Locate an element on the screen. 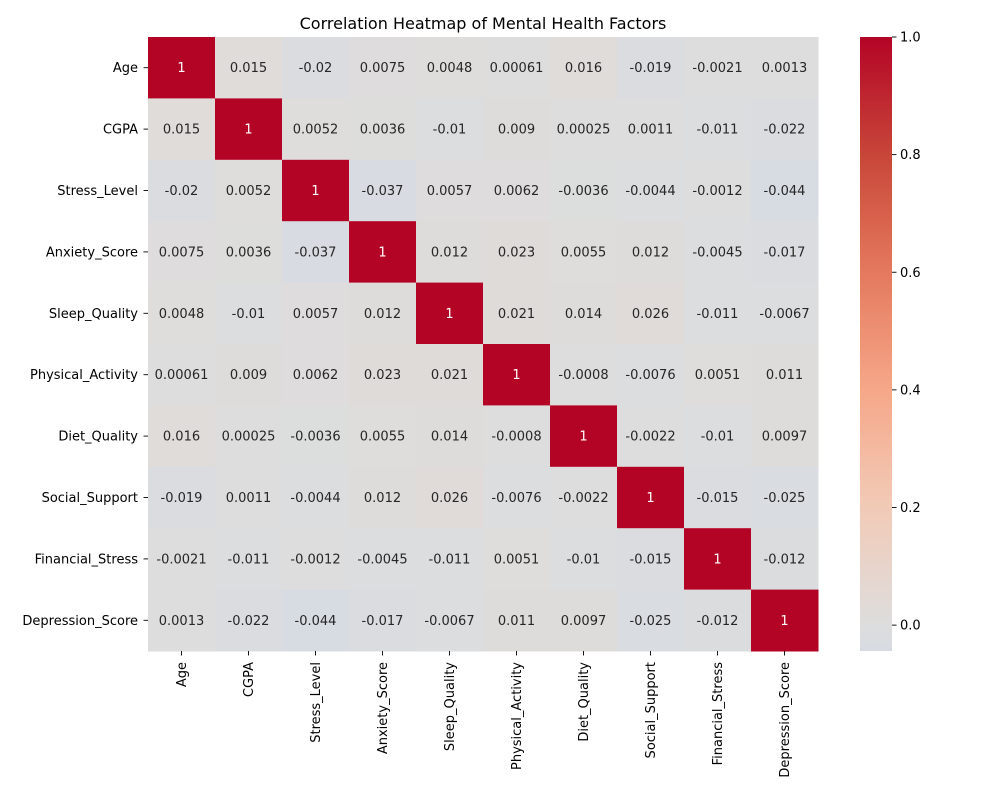 The height and width of the screenshot is (800, 1000). cell-annotation: -0.0076 is located at coordinates (516, 498).